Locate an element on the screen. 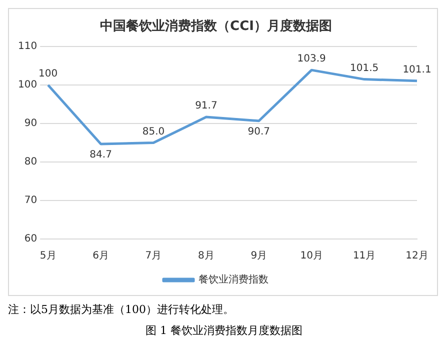 Image resolution: width=448 pixels, height=361 pixels. text: 注：以5月数据为基准（100）进行转化处理。 is located at coordinates (121, 309).